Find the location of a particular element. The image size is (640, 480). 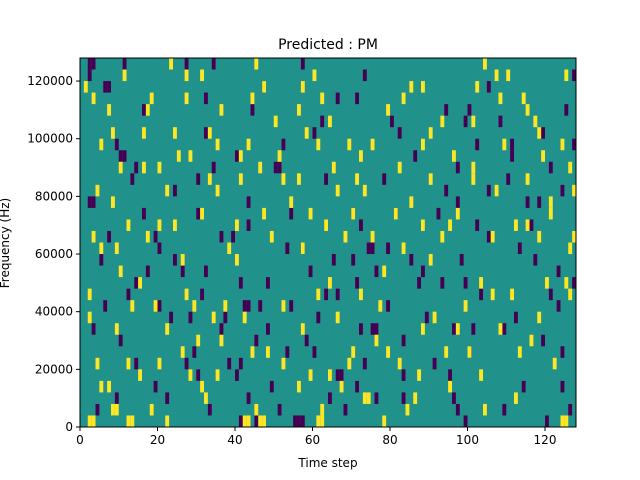

y-axis: 0 20000 40000 60000 80000 100000 120000 is located at coordinates (53, 254).